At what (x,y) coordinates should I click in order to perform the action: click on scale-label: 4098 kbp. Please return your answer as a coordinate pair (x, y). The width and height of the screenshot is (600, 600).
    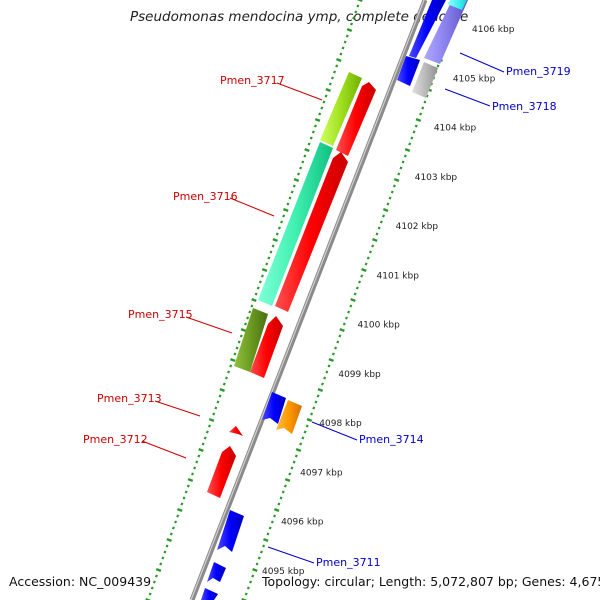
    Looking at the image, I should click on (340, 424).